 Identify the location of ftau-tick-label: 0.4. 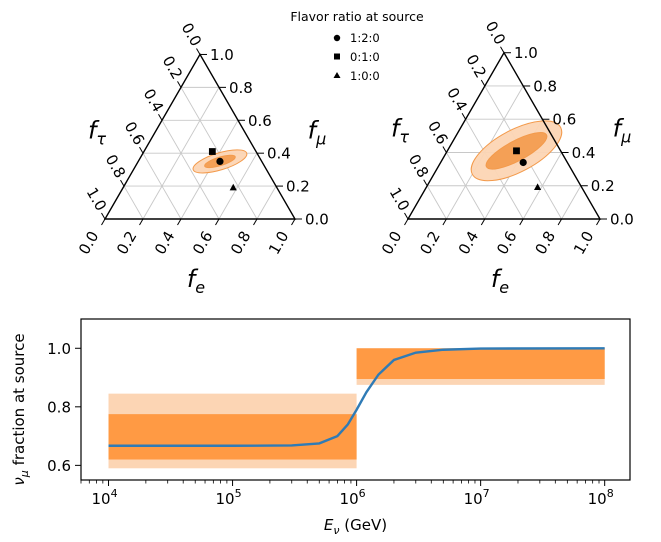
(154, 101).